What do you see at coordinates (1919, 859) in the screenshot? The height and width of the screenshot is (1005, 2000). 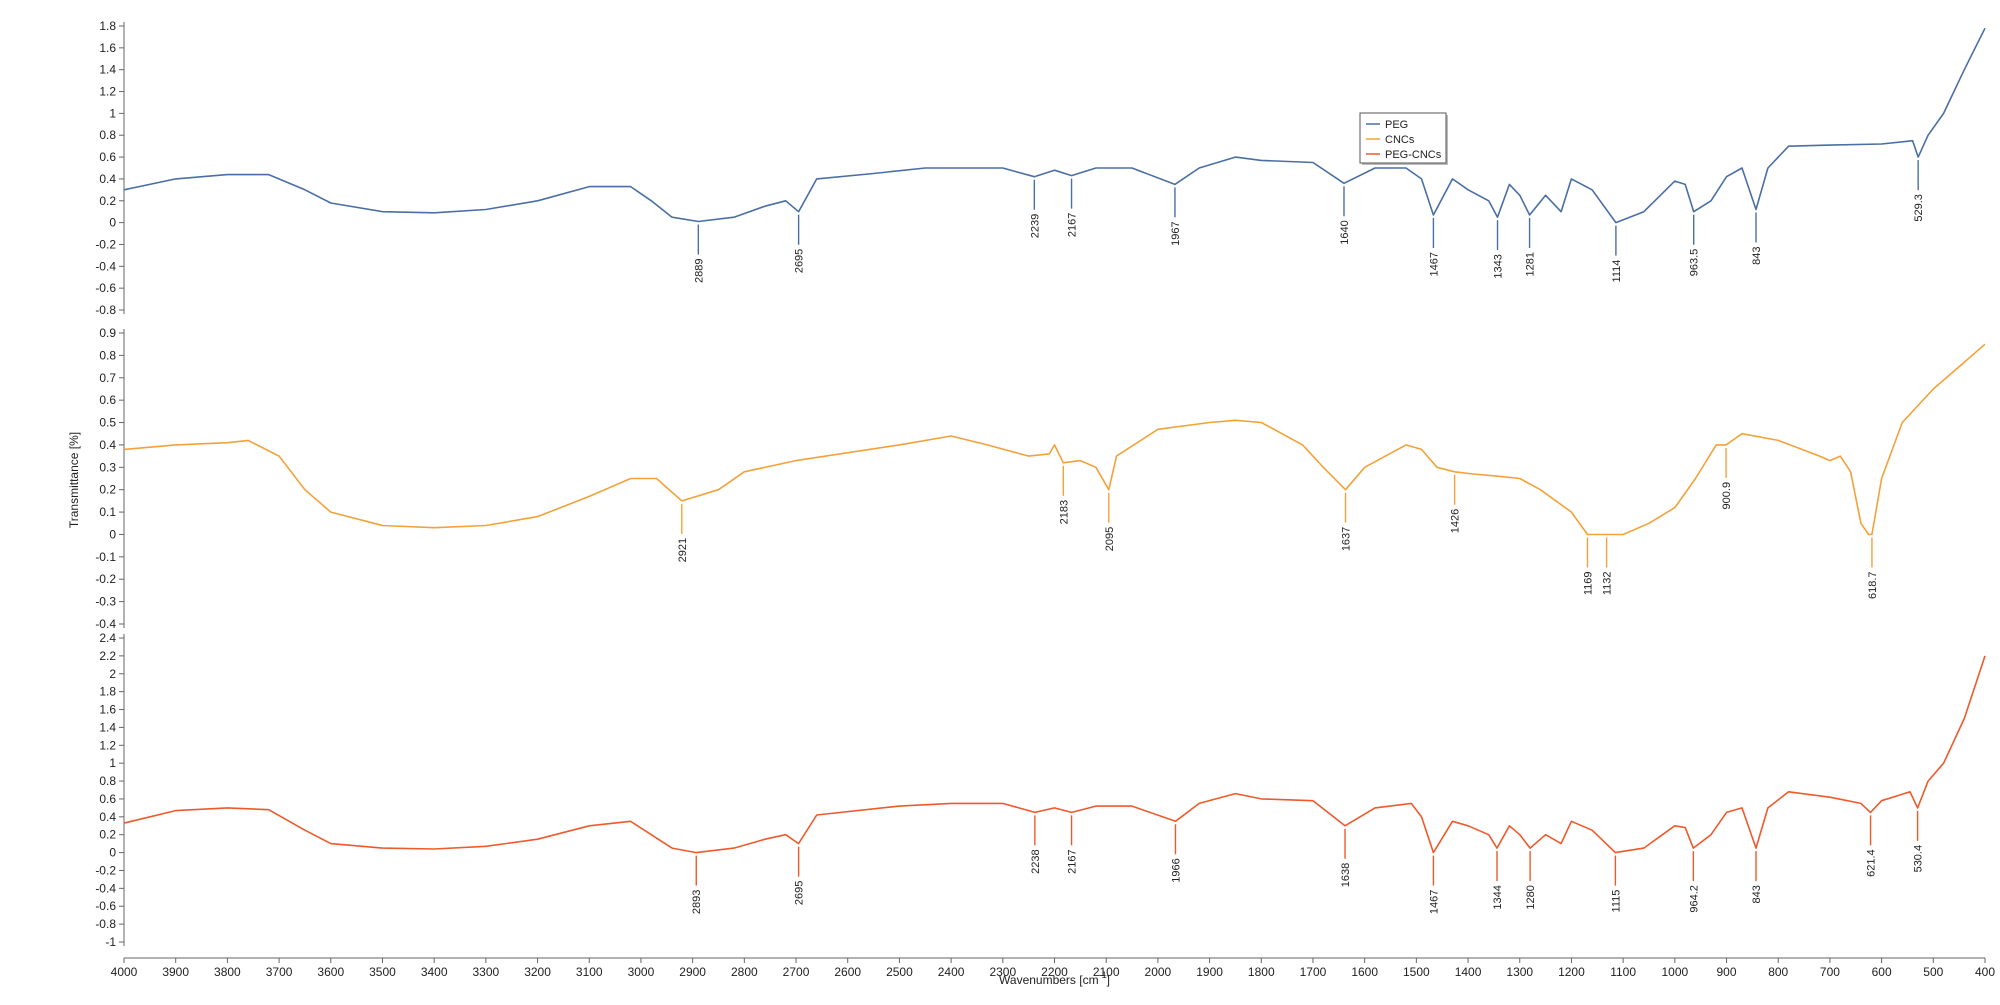 I see `peak-label: 530.4` at bounding box center [1919, 859].